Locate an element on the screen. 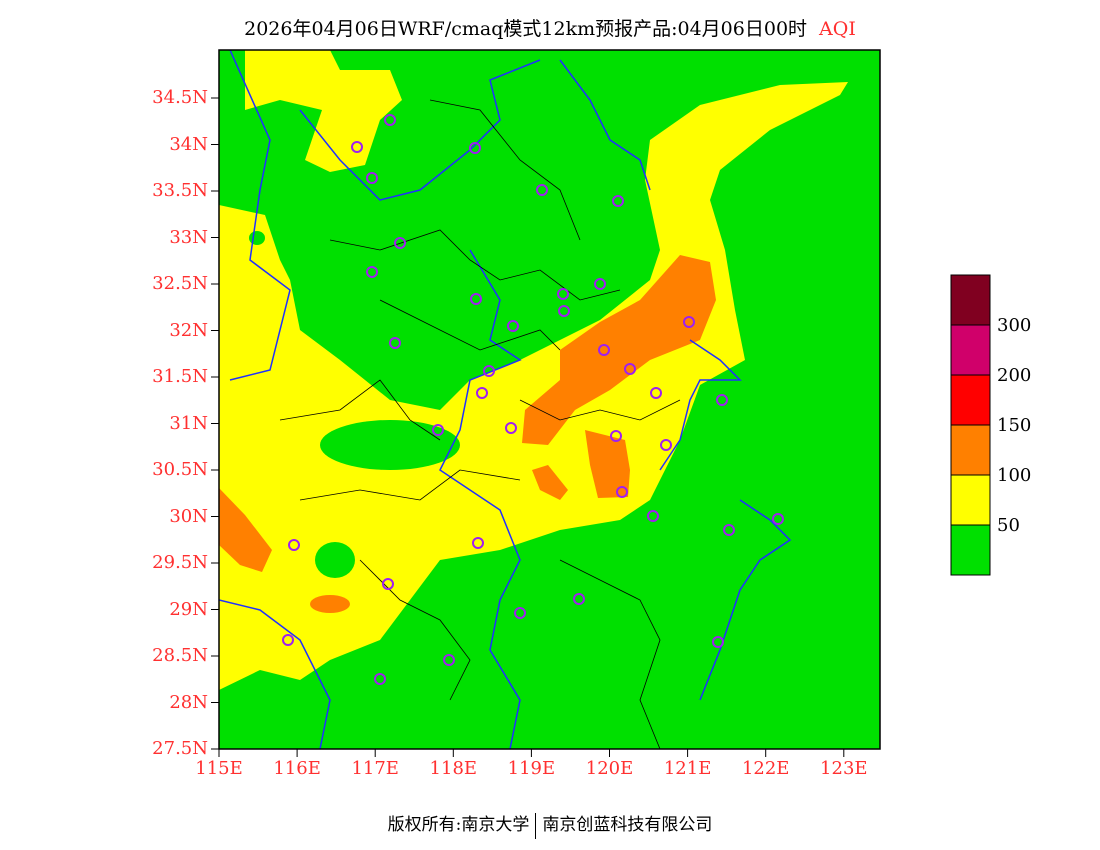 The width and height of the screenshot is (1100, 850). legend-colorbar is located at coordinates (970, 425).